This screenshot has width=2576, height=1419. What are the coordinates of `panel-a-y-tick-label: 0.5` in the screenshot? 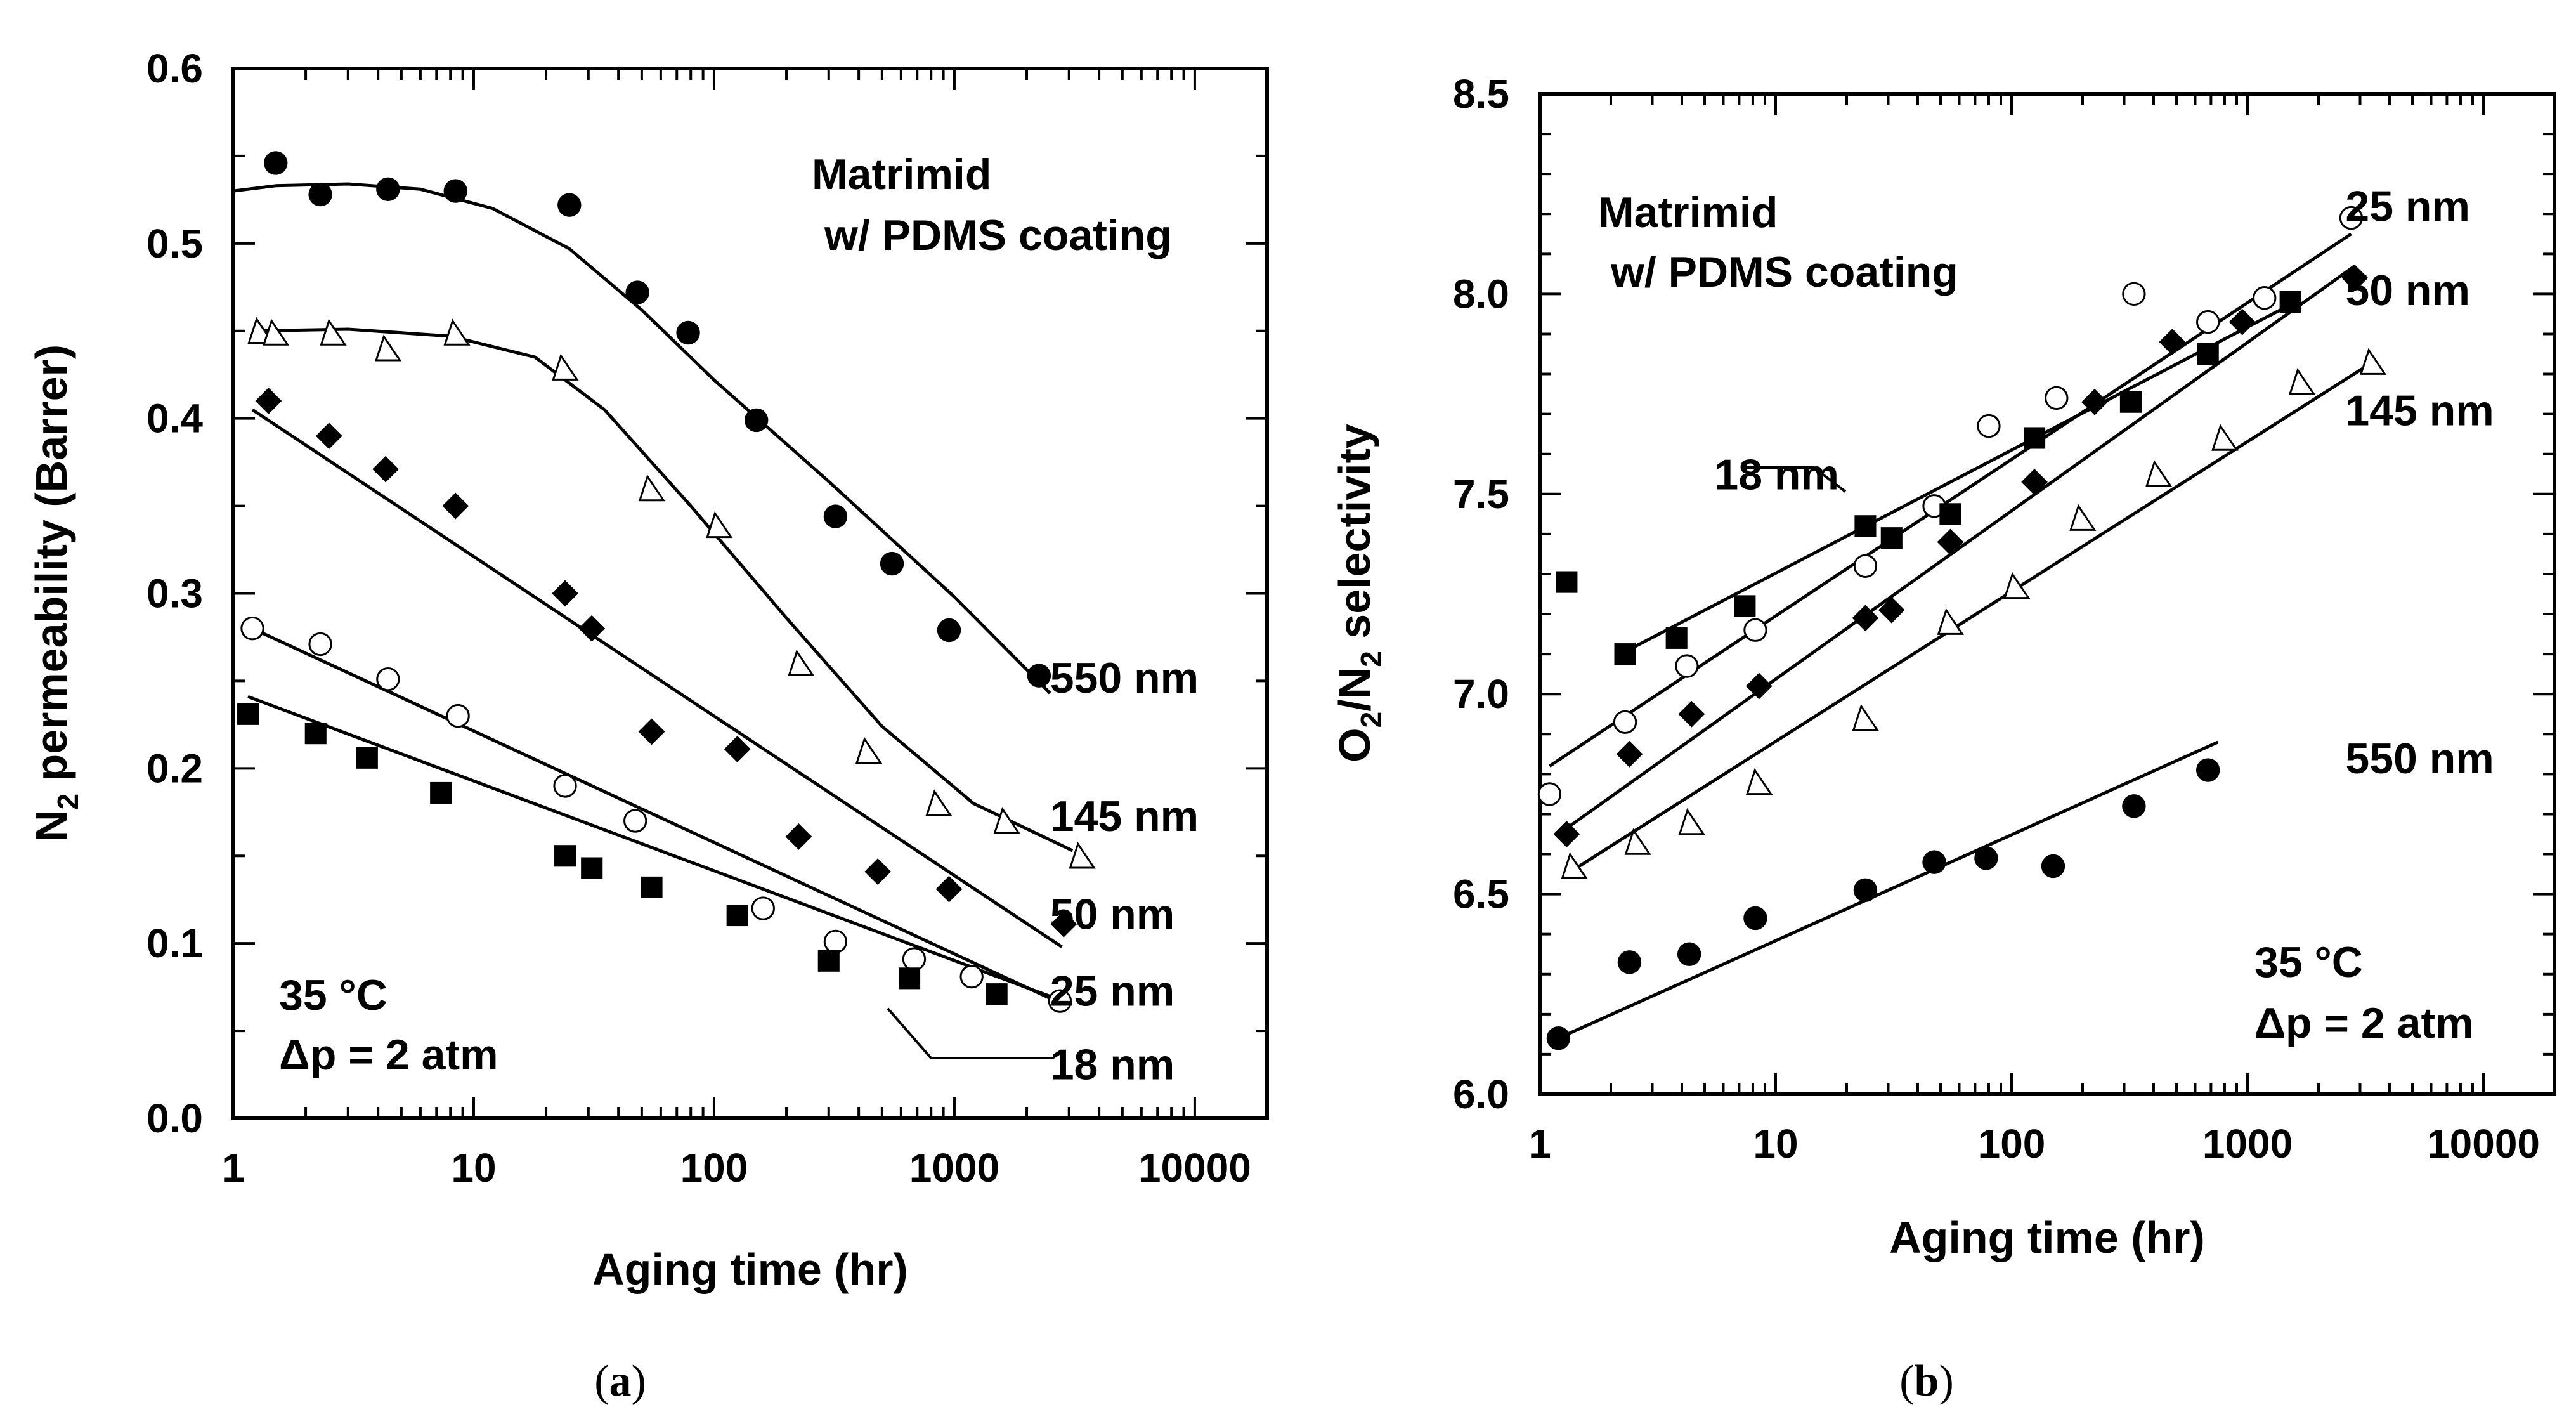 It's located at (174, 243).